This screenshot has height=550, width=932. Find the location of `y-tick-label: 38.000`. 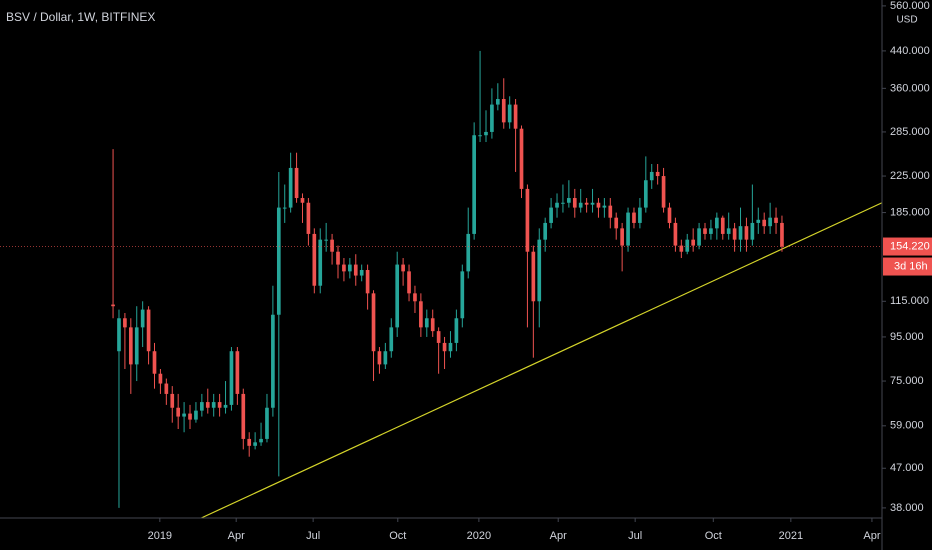

y-tick-label: 38.000 is located at coordinates (907, 508).